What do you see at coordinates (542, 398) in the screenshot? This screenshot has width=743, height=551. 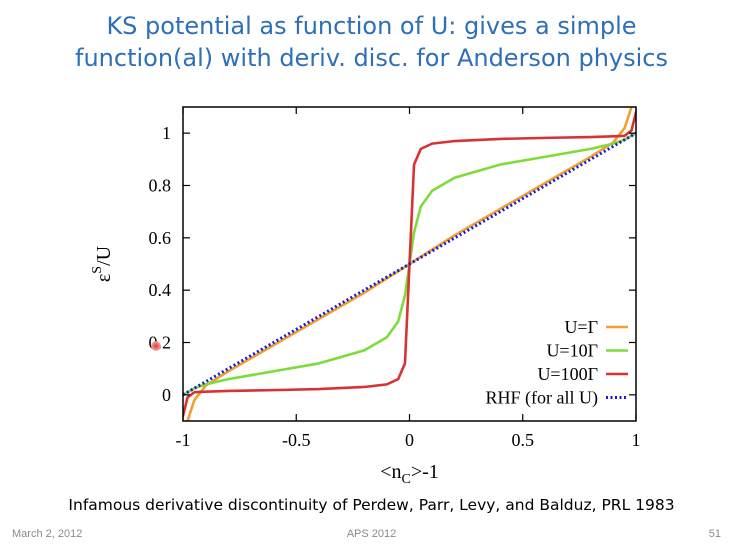 I see `legend-label: RHF (for all U)` at bounding box center [542, 398].